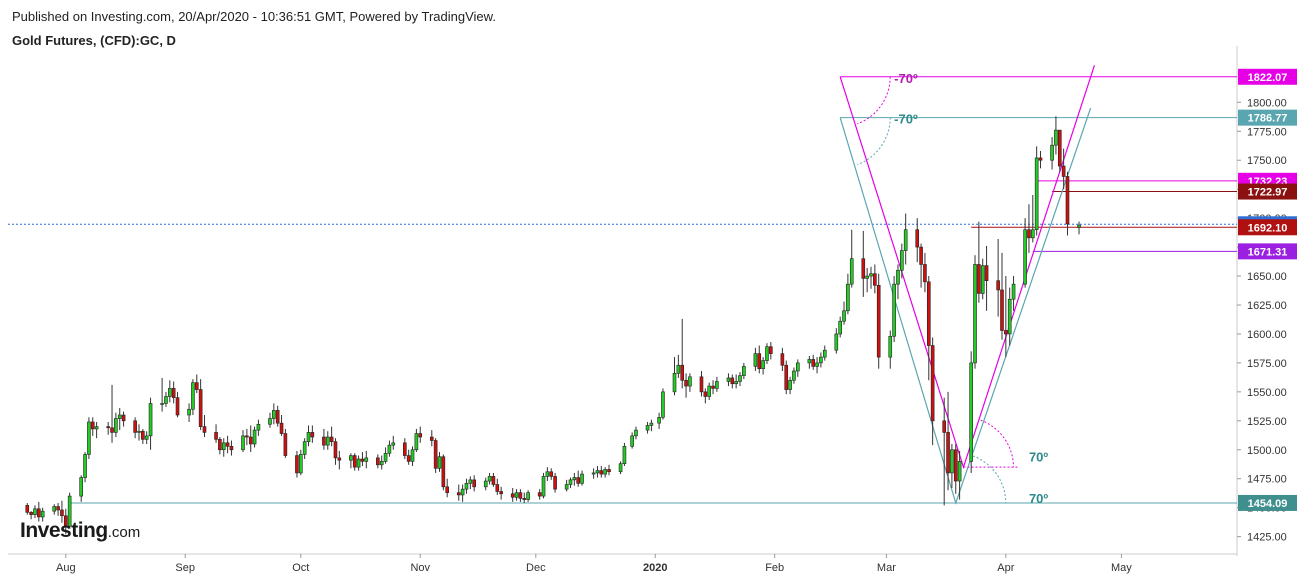 Image resolution: width=1299 pixels, height=580 pixels. Describe the element at coordinates (64, 530) in the screenshot. I see `logo-brand: Investing` at that location.